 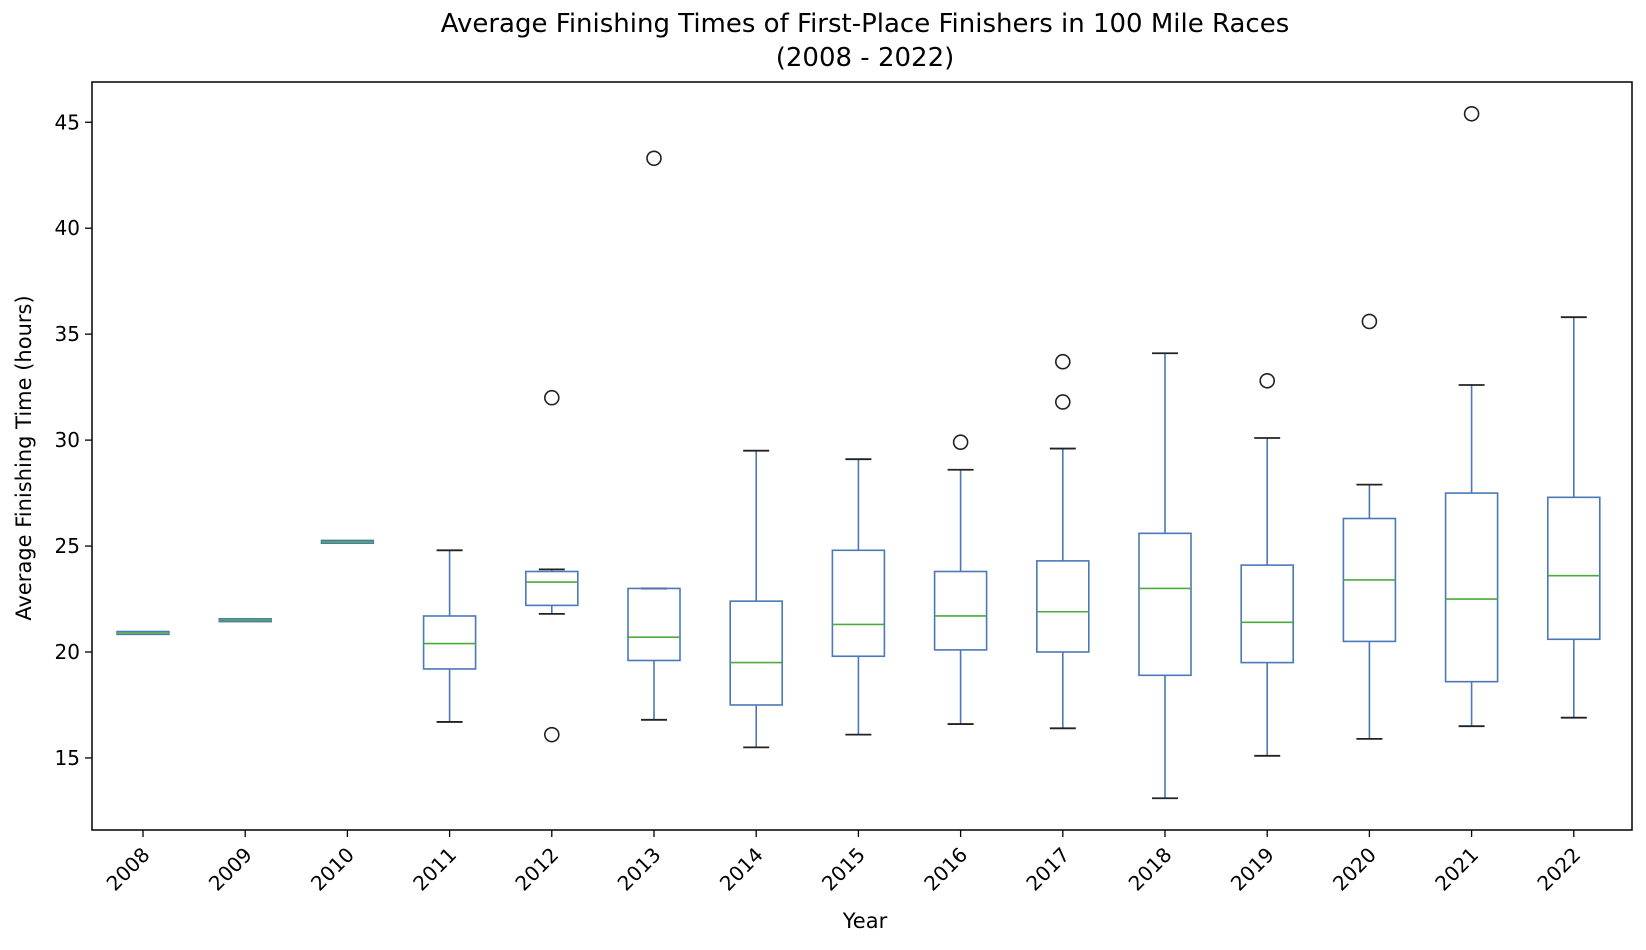 What do you see at coordinates (24, 457) in the screenshot?
I see `y-axis-label: Average Finishing Time (hours)` at bounding box center [24, 457].